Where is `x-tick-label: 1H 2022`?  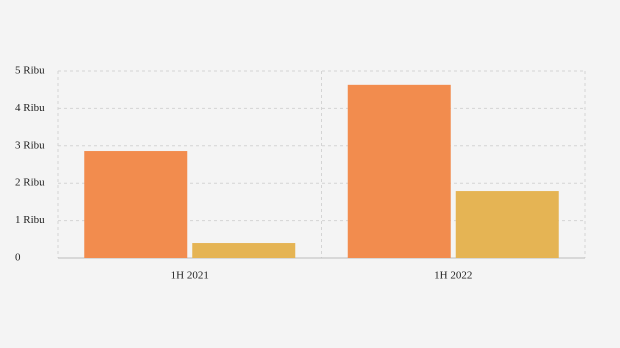
x-tick-label: 1H 2022 is located at coordinates (453, 276).